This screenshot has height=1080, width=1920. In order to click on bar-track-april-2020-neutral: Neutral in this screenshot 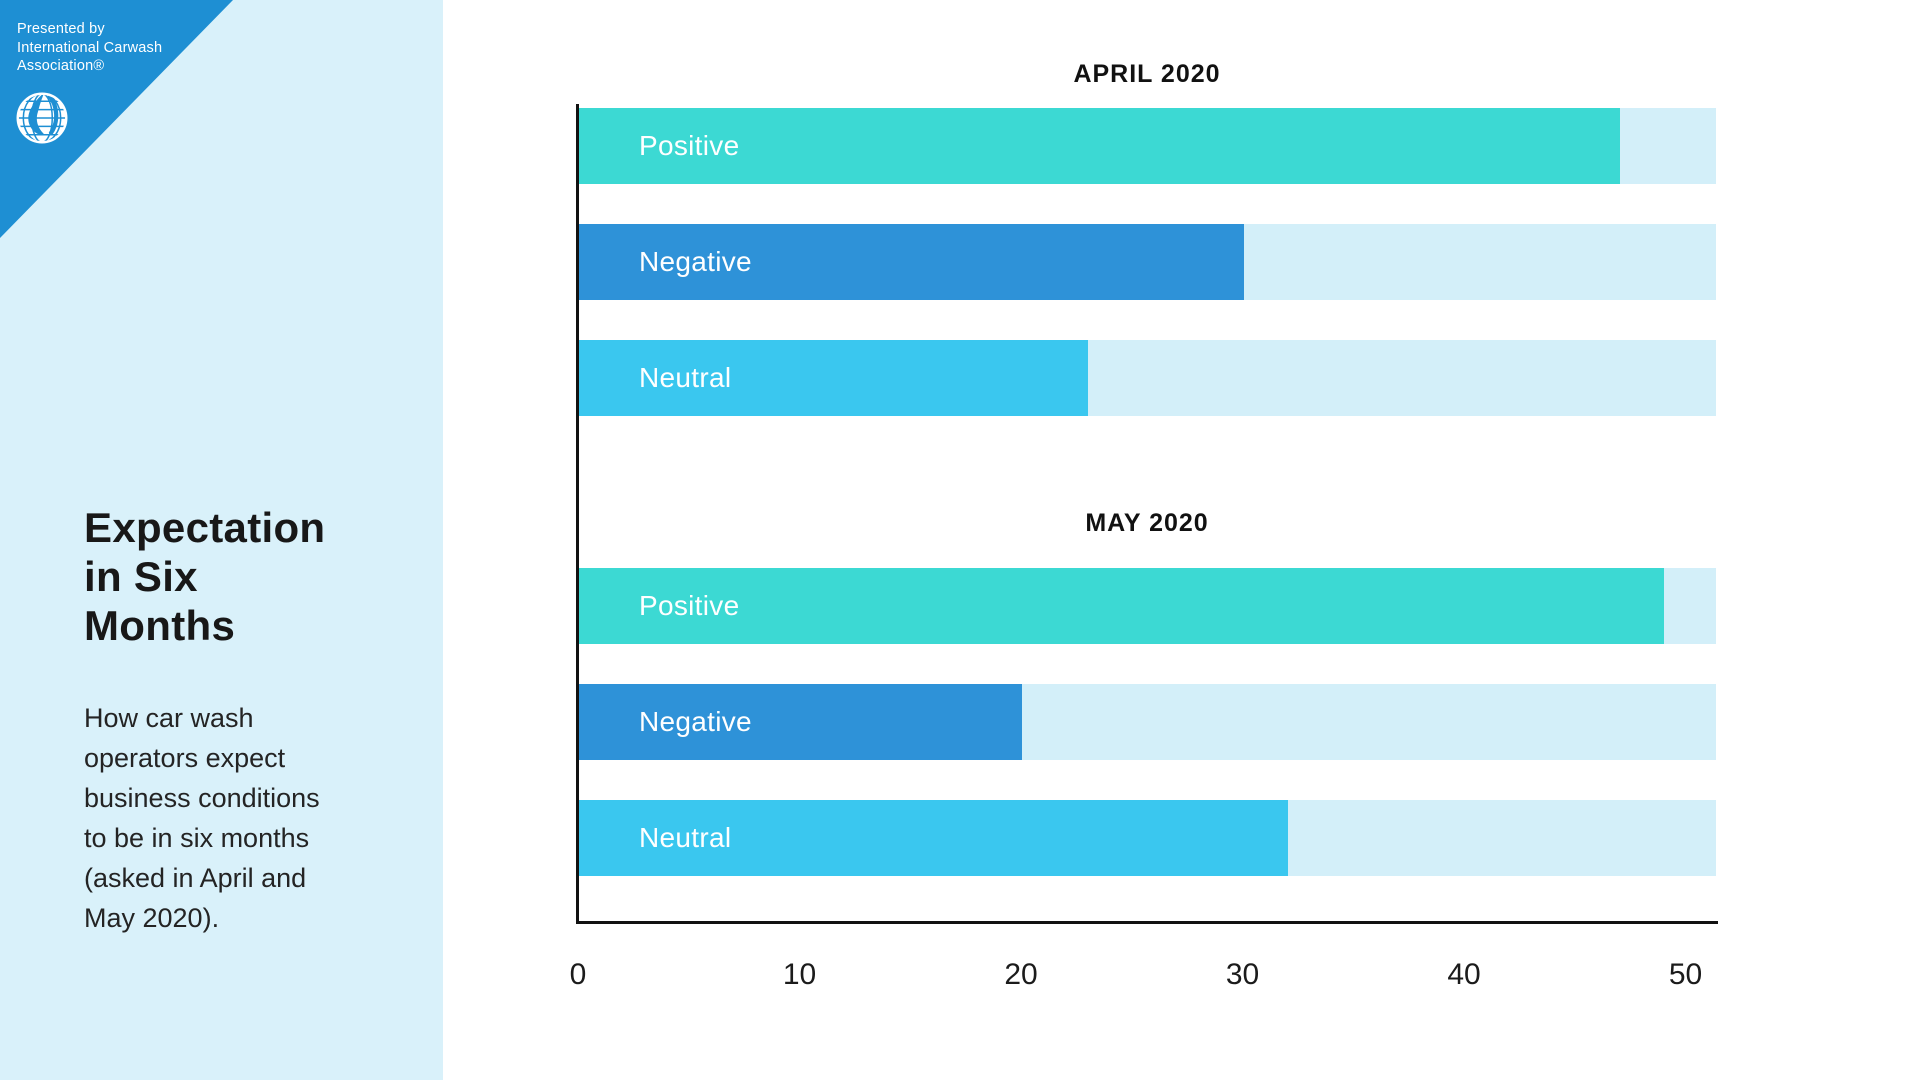, I will do `click(1147, 378)`.